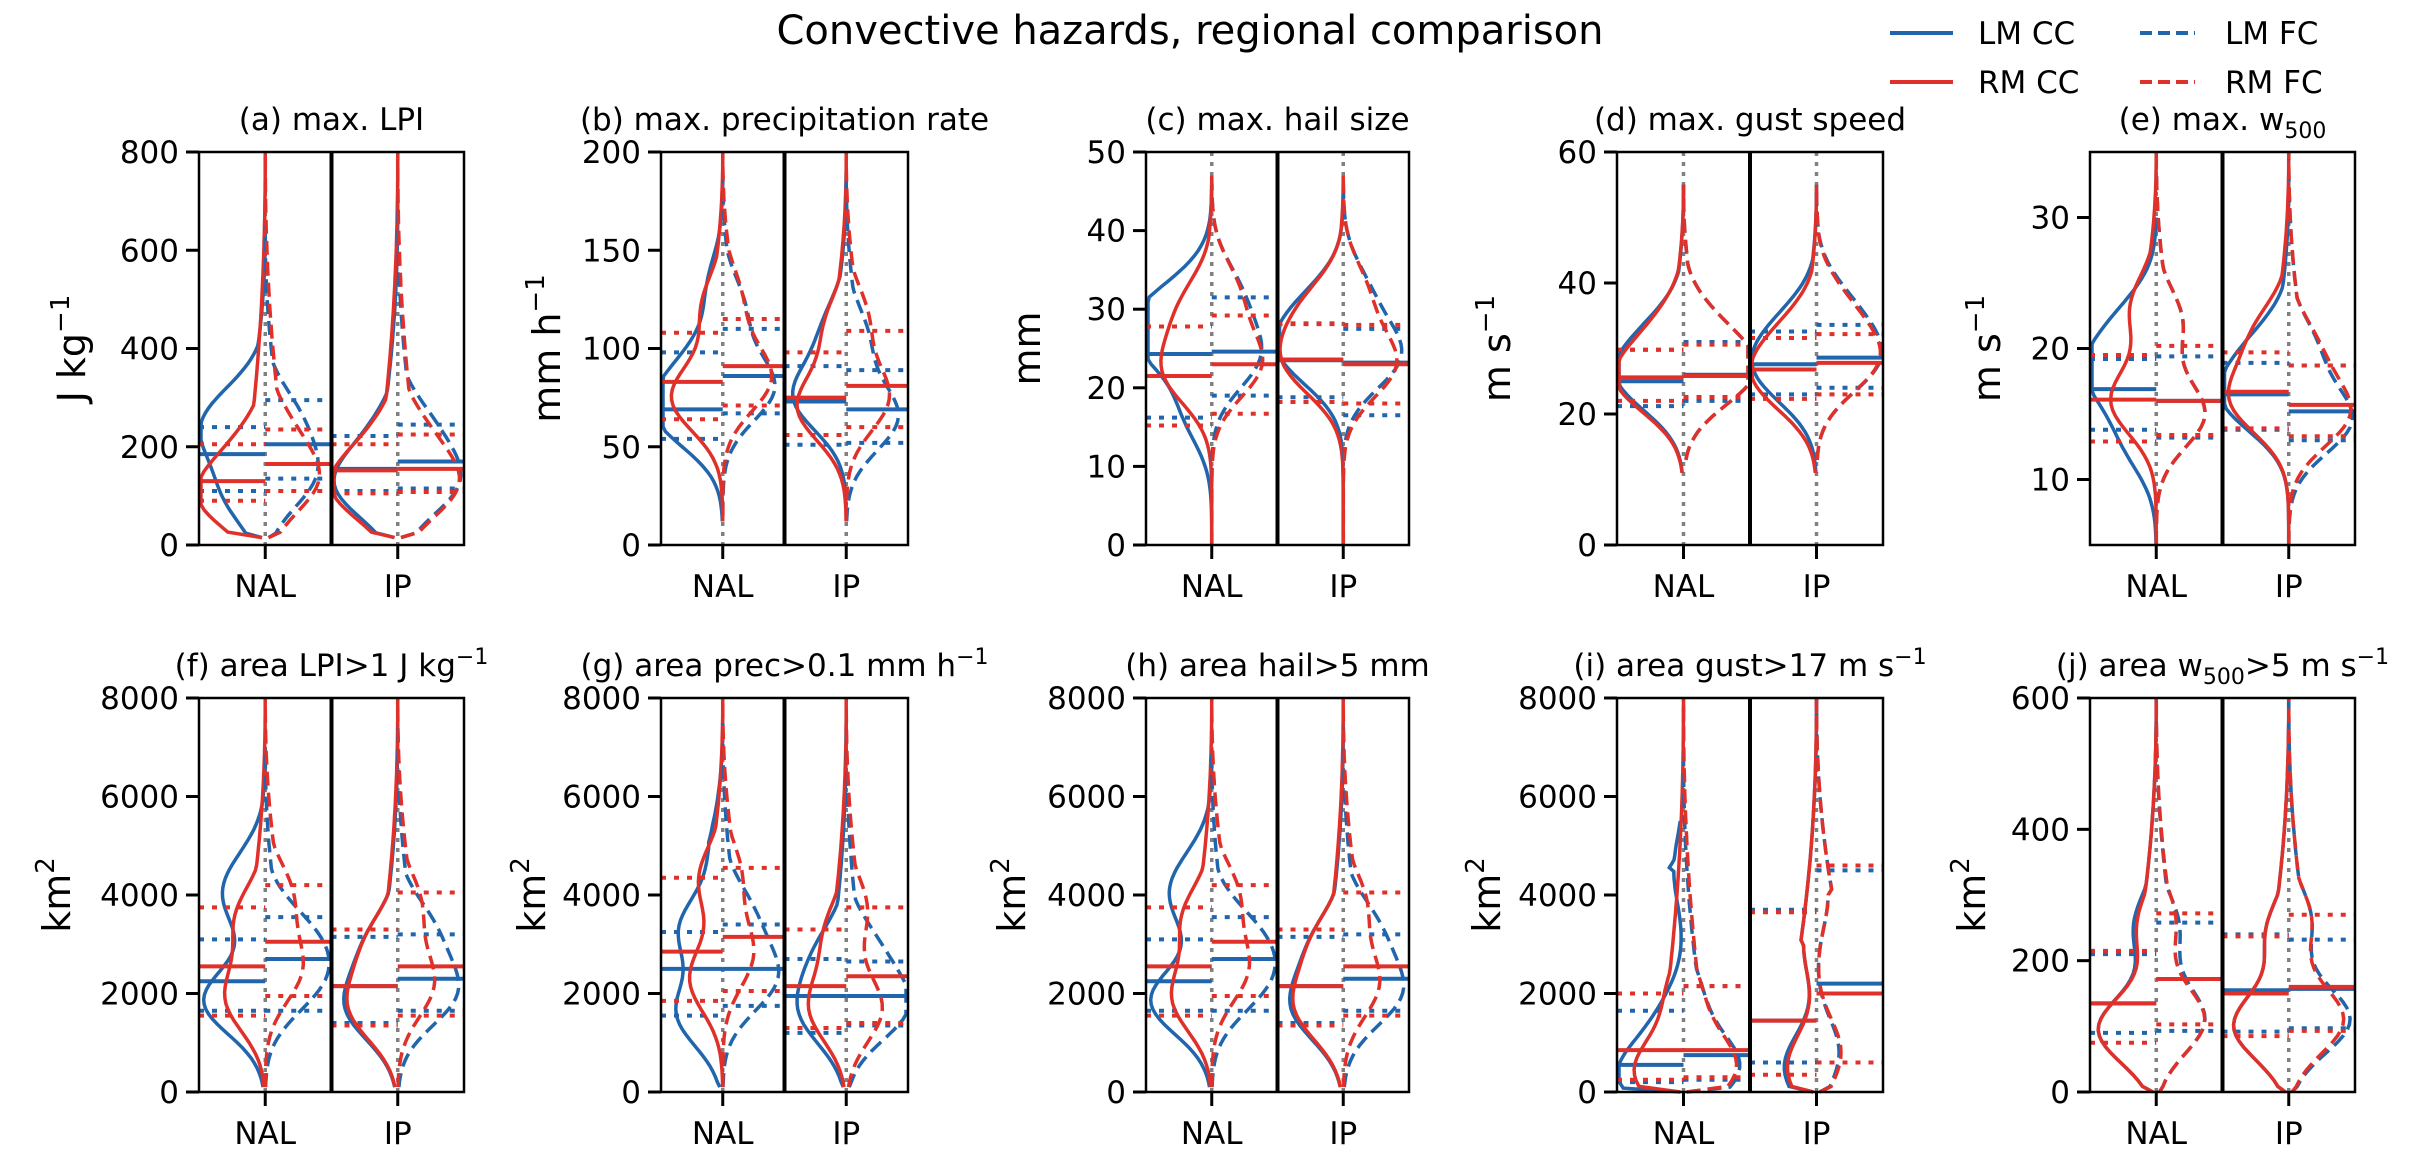 Image resolution: width=2426 pixels, height=1161 pixels. Describe the element at coordinates (2274, 83) in the screenshot. I see `legend-label-rm-fc: RM FC` at that location.